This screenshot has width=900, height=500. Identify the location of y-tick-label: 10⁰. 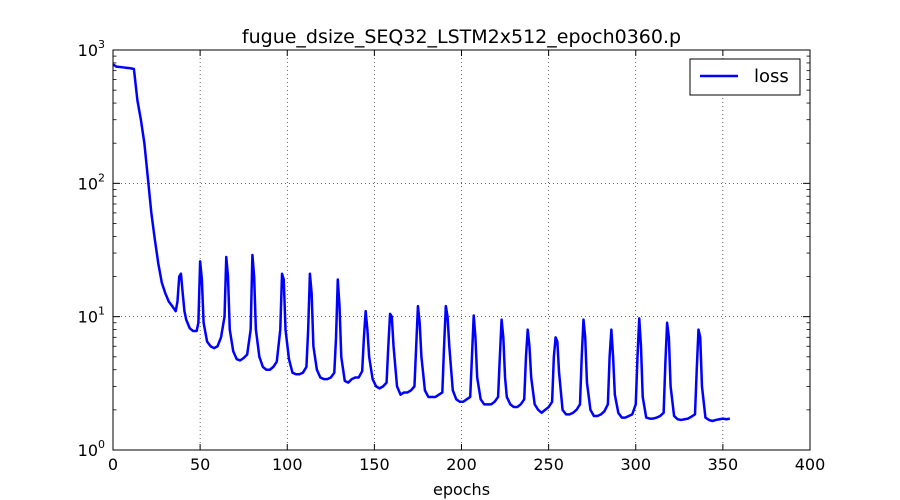
(91, 449).